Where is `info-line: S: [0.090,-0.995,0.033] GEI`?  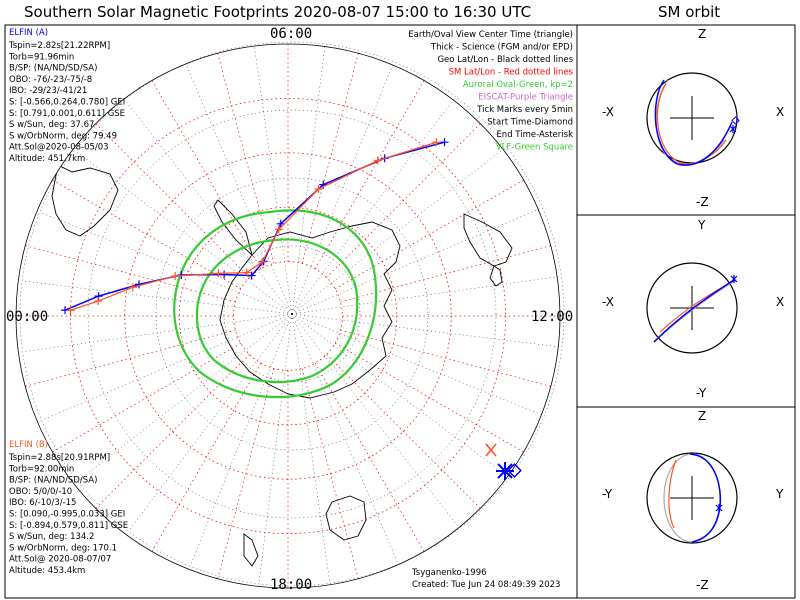
info-line: S: [0.090,-0.995,0.033] GEI is located at coordinates (67, 515).